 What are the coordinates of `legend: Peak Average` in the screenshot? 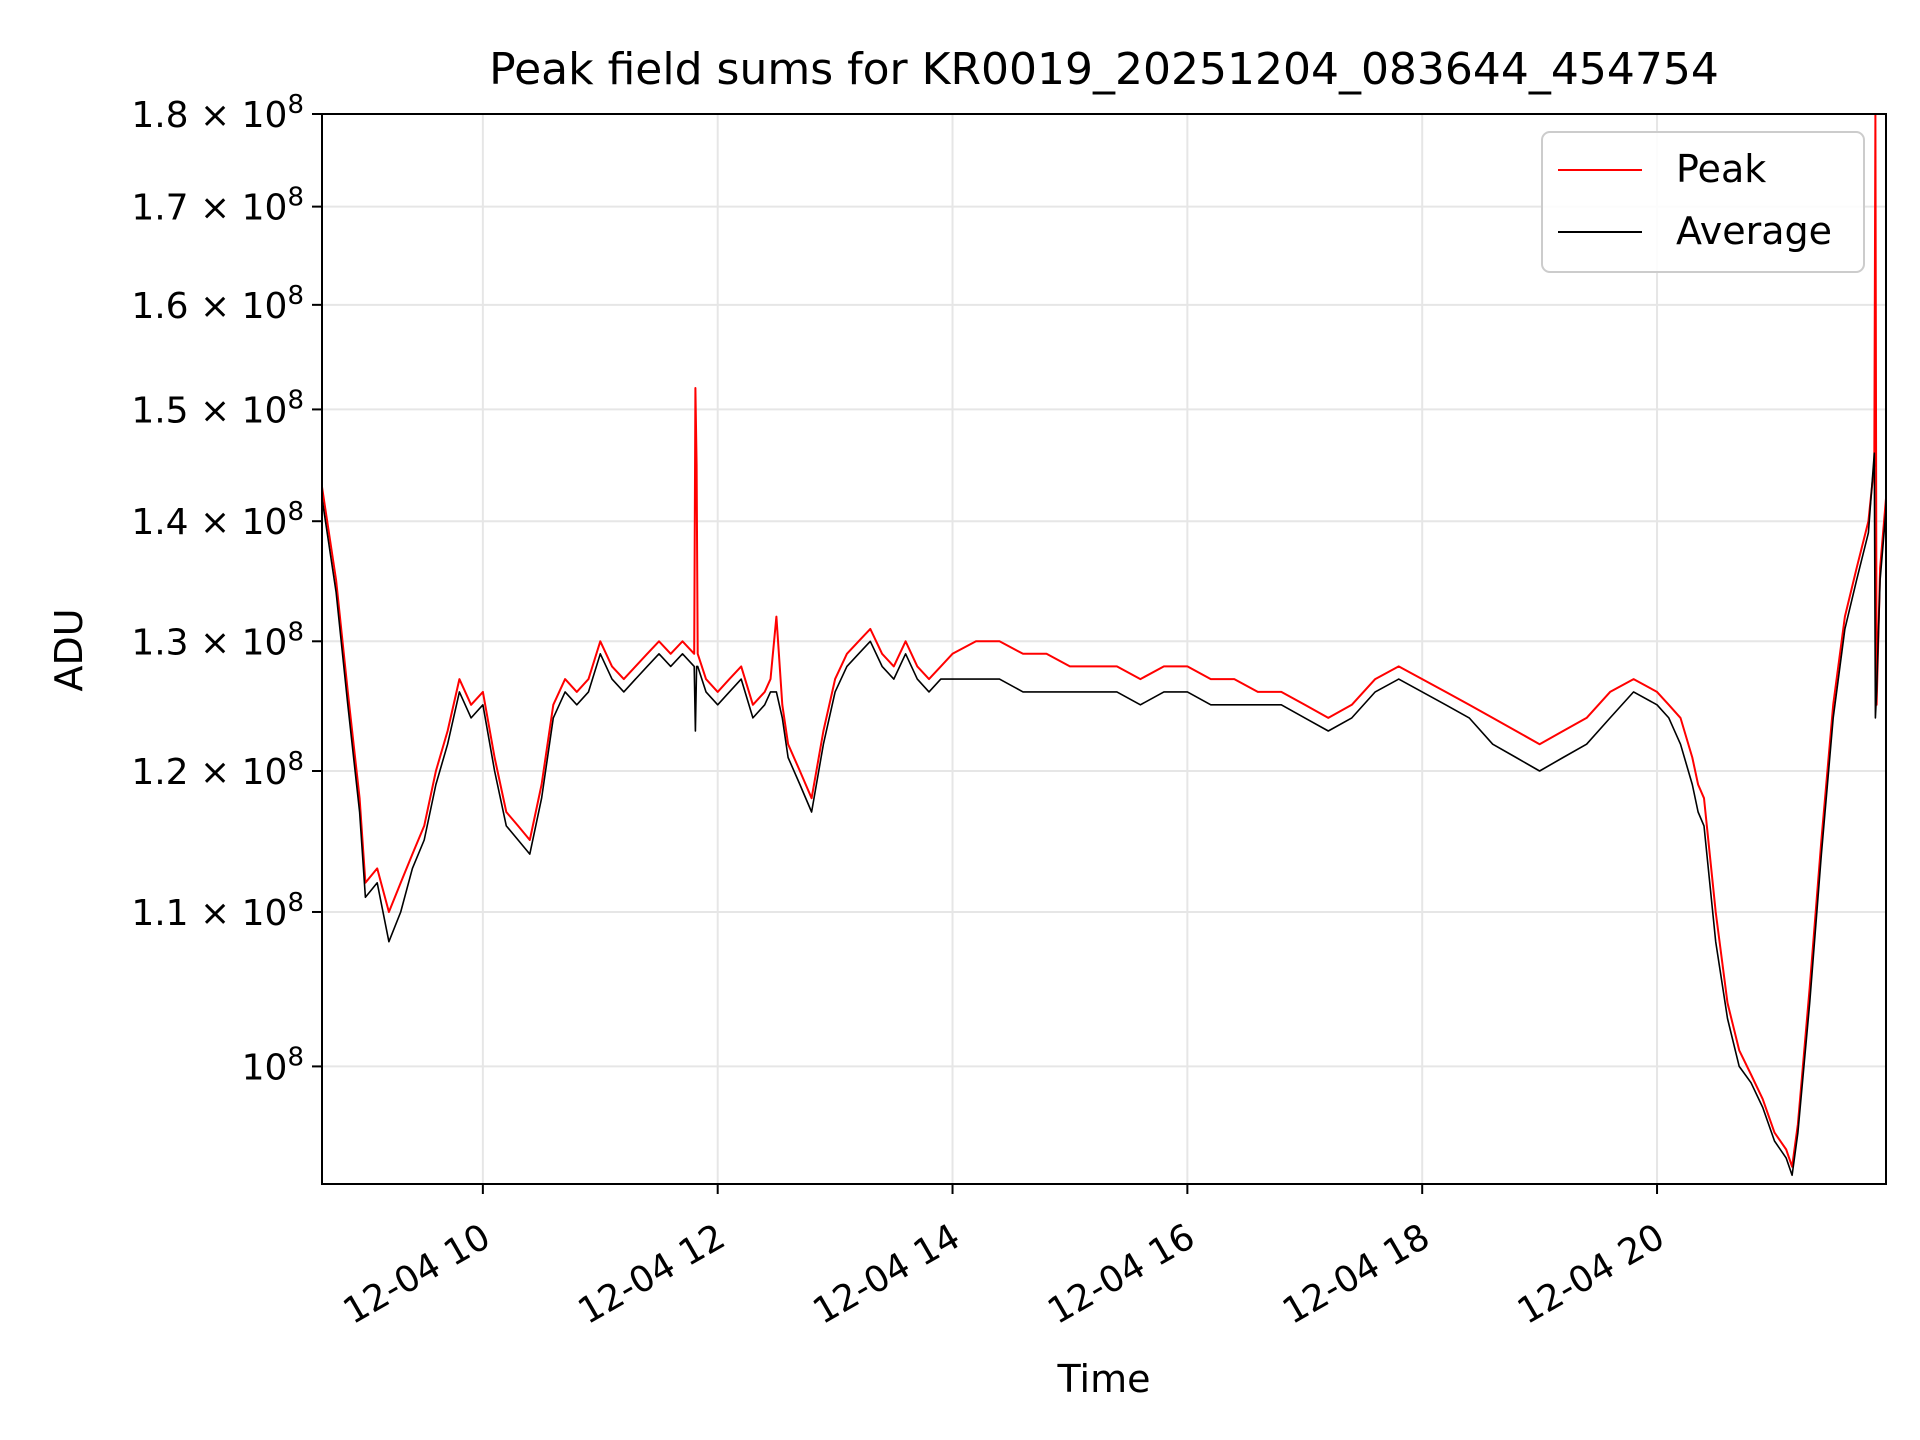 It's located at (1703, 202).